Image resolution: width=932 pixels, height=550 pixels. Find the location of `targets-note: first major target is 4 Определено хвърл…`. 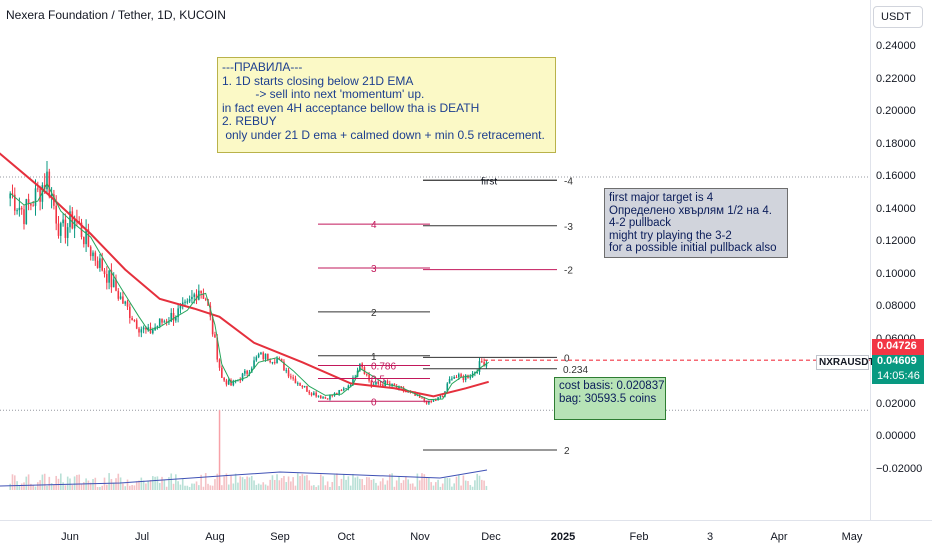

targets-note: first major target is 4 Определено хвърл… is located at coordinates (696, 223).